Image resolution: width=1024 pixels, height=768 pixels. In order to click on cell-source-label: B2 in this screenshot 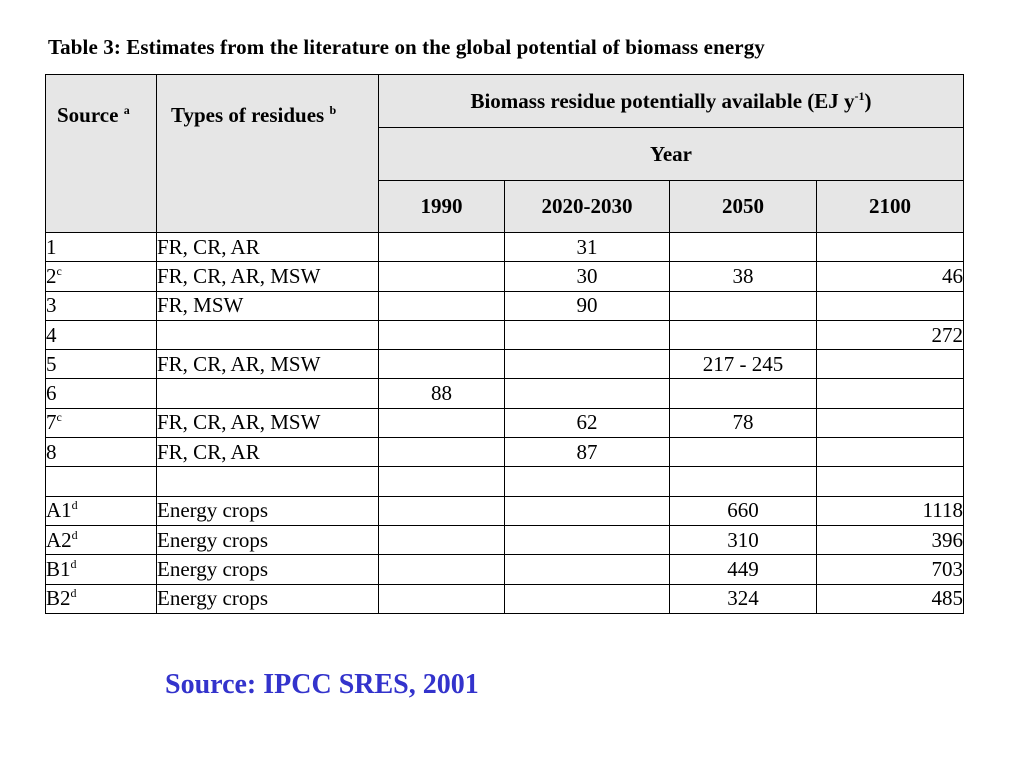, I will do `click(58, 598)`.